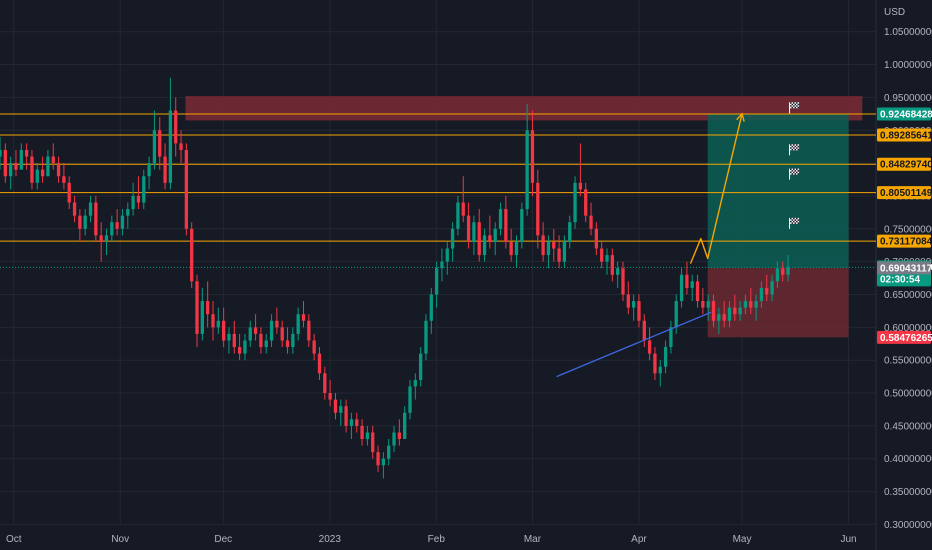 This screenshot has width=932, height=550. What do you see at coordinates (716, 188) in the screenshot?
I see `projection-path` at bounding box center [716, 188].